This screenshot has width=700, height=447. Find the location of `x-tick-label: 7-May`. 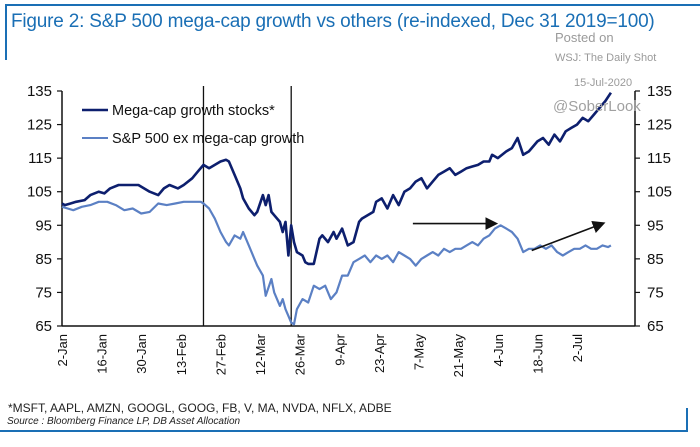

x-tick-label: 7-May is located at coordinates (419, 352).